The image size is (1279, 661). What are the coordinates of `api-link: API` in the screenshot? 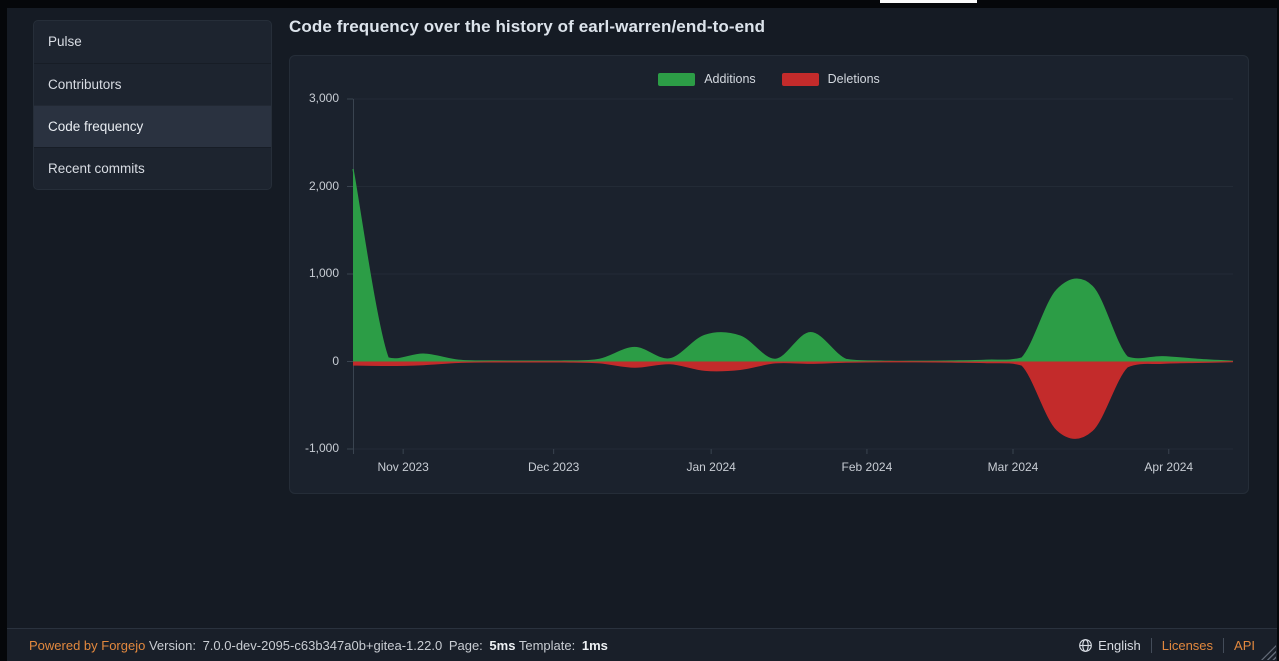 It's located at (1244, 645).